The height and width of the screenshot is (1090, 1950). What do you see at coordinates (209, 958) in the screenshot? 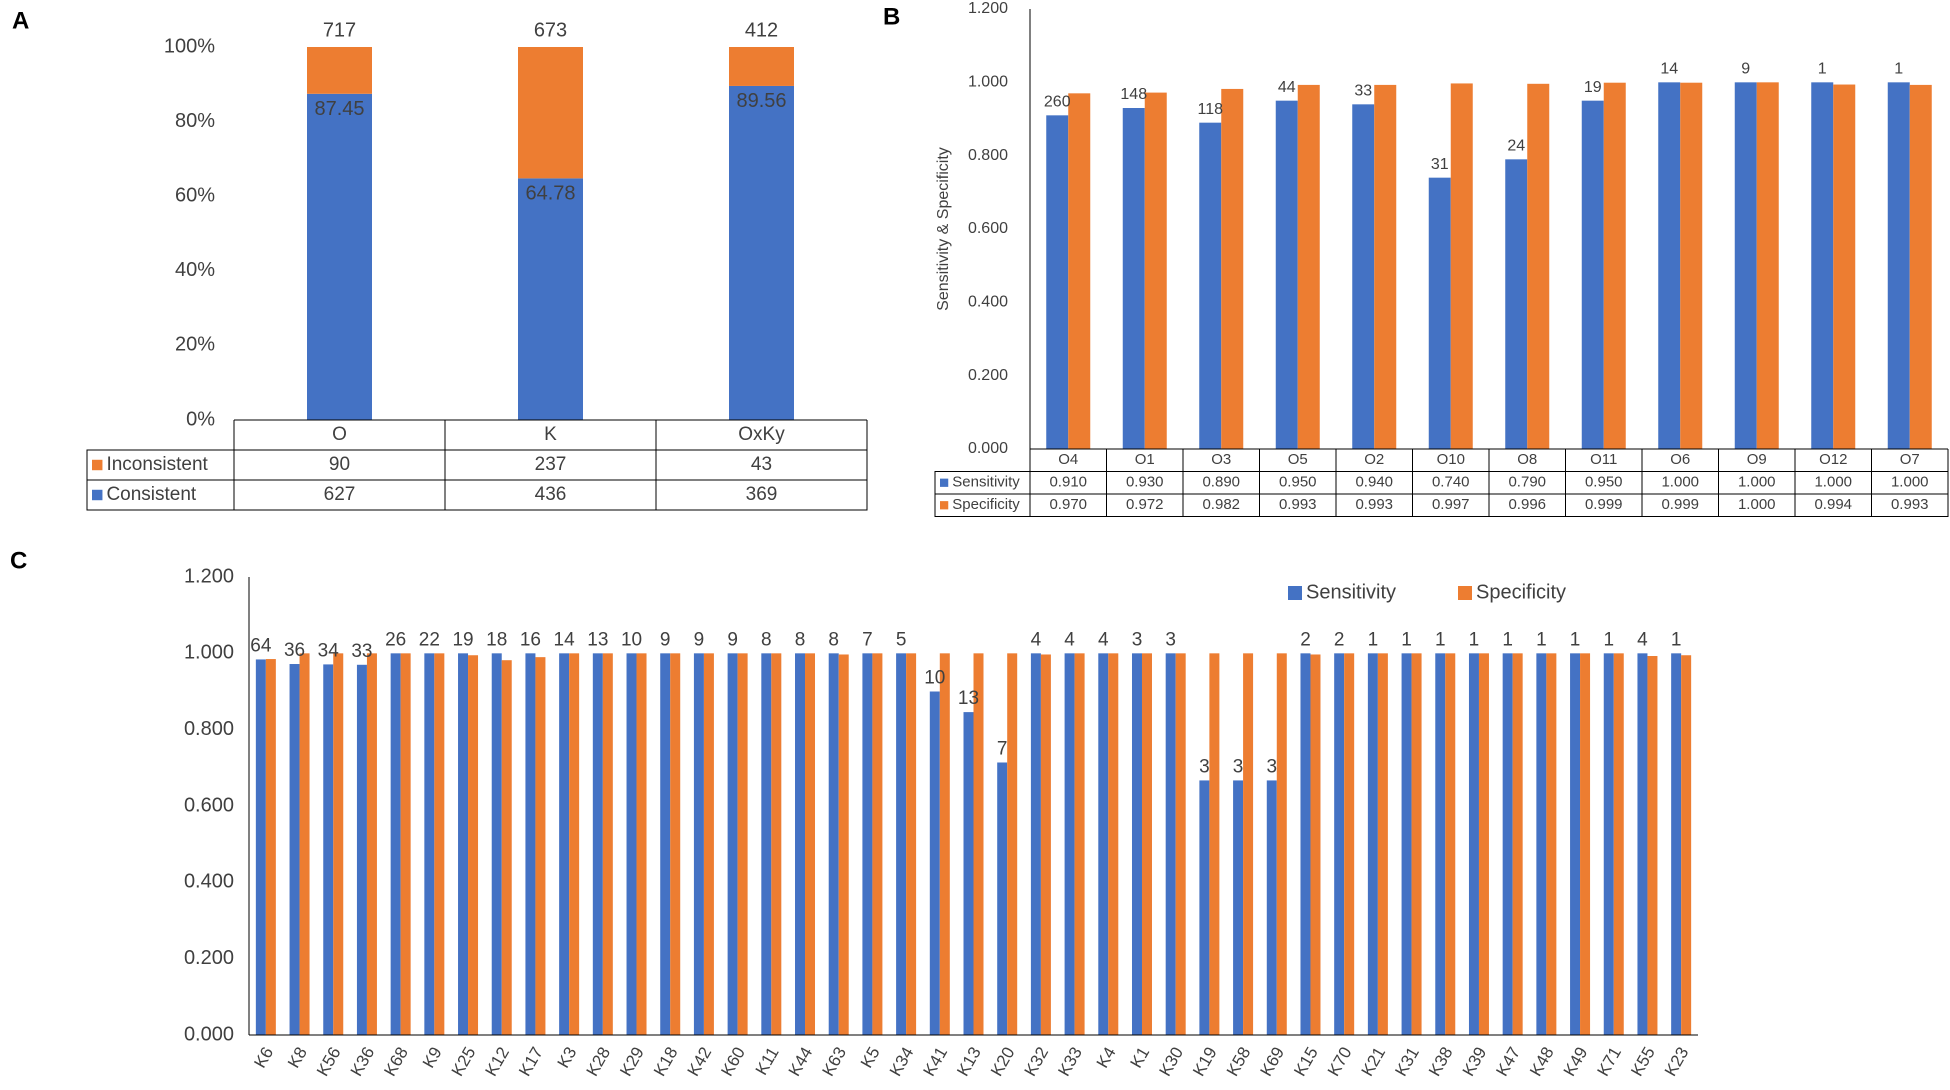
I see `y-tick-label: 0.200` at bounding box center [209, 958].